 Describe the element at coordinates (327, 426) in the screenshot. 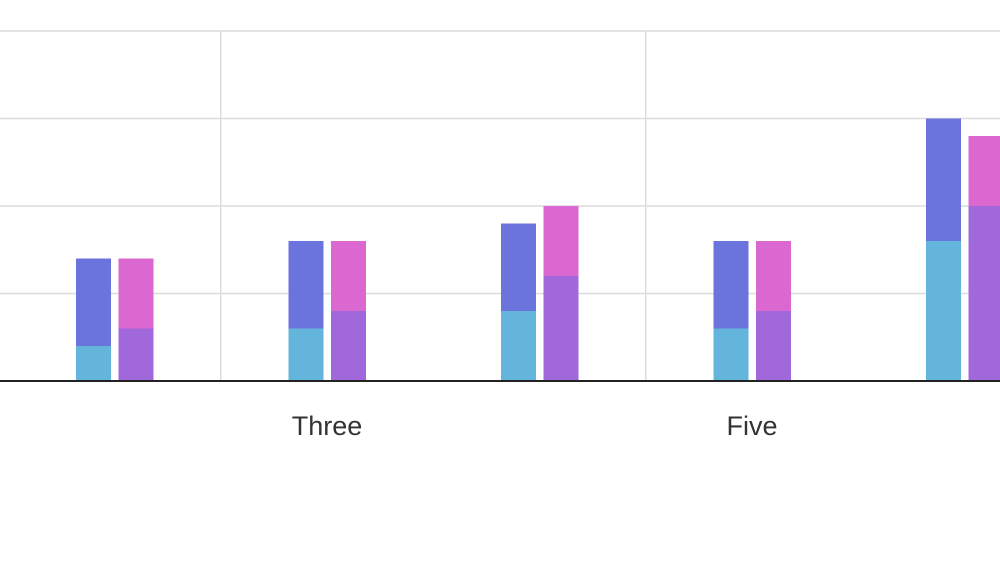

I see `x-tick-label: Three` at that location.